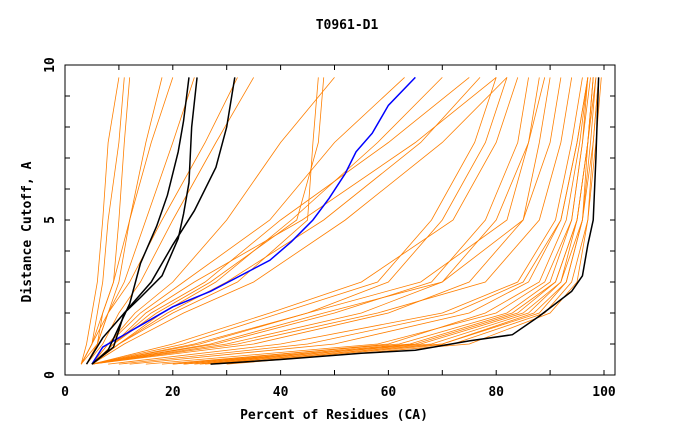 This screenshot has height=440, width=680. I want to click on y-axis-label: Distance Cutoff, A, so click(27, 231).